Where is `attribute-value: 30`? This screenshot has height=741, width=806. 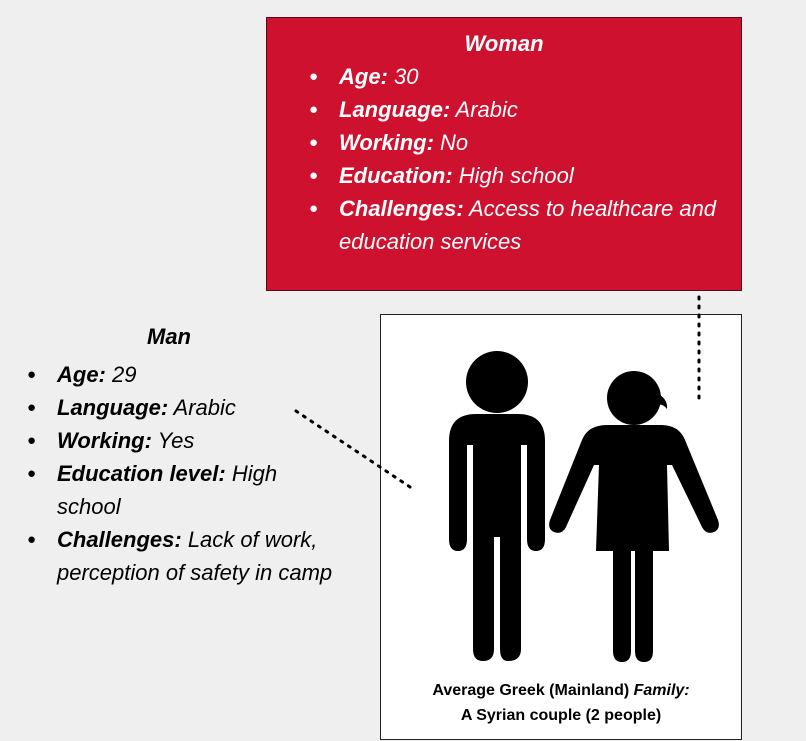 attribute-value: 30 is located at coordinates (403, 76).